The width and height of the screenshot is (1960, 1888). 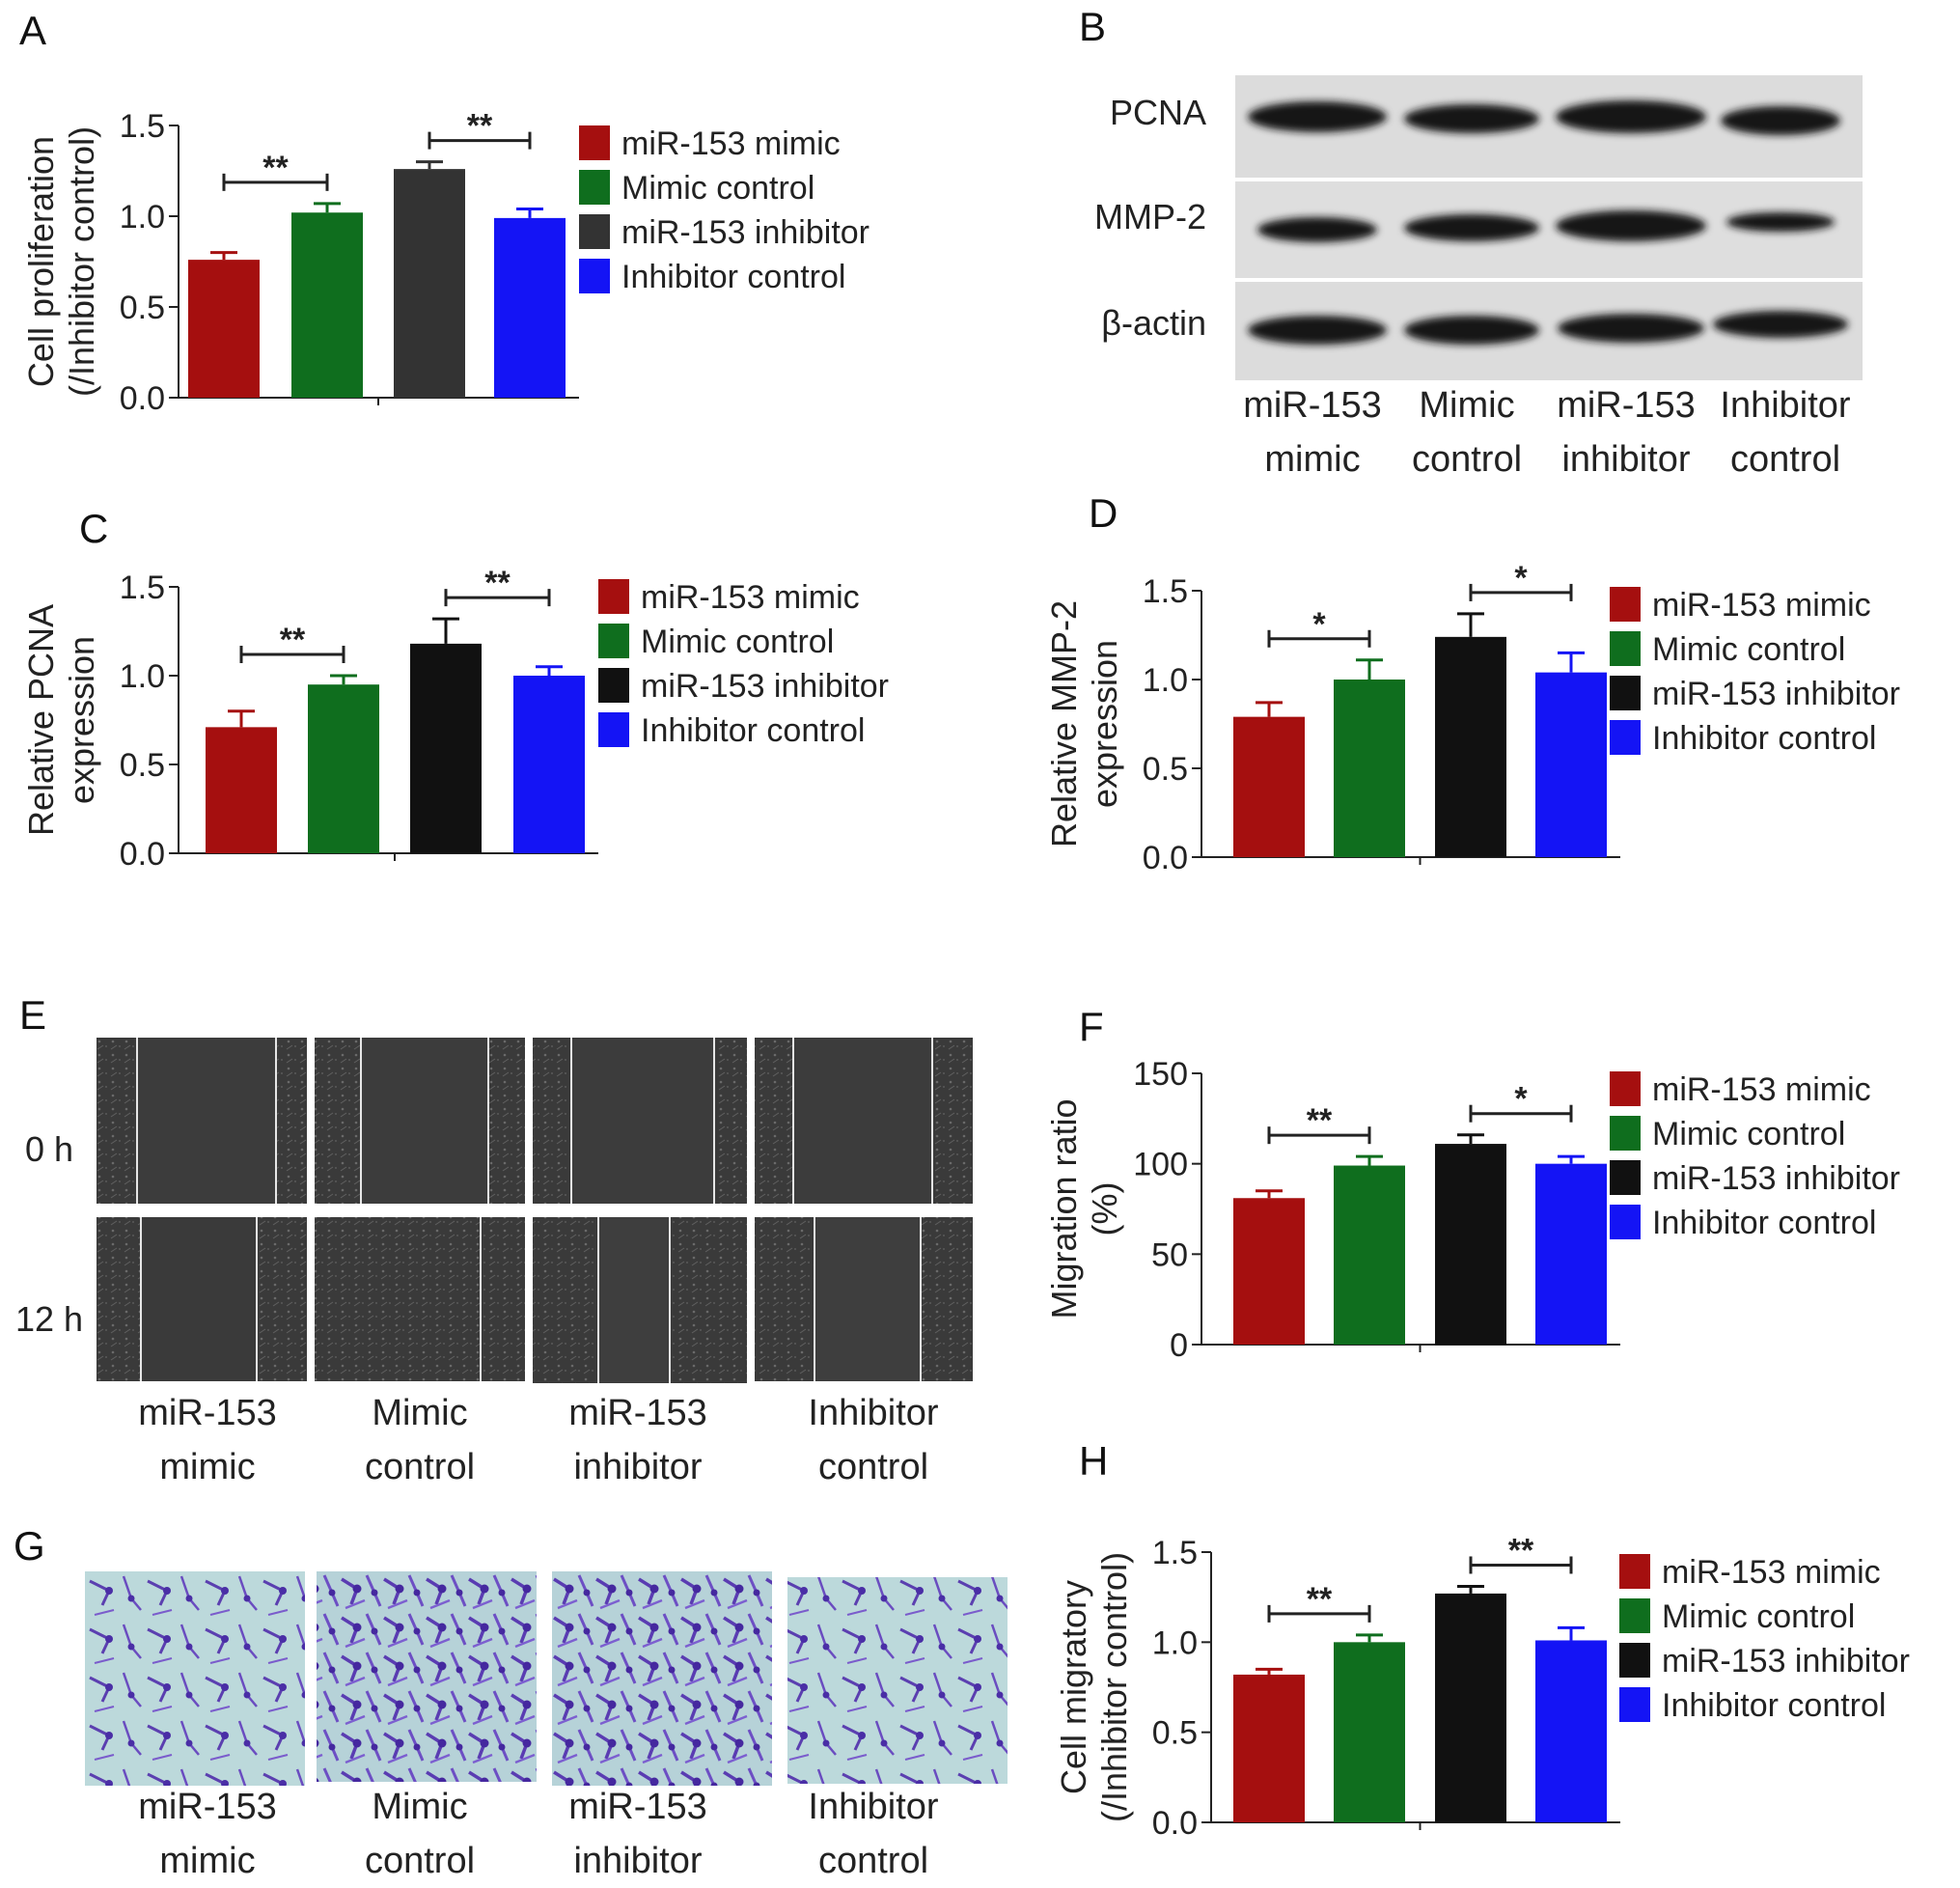 What do you see at coordinates (1165, 858) in the screenshot?
I see `y-tick-label-d-0: 0.0` at bounding box center [1165, 858].